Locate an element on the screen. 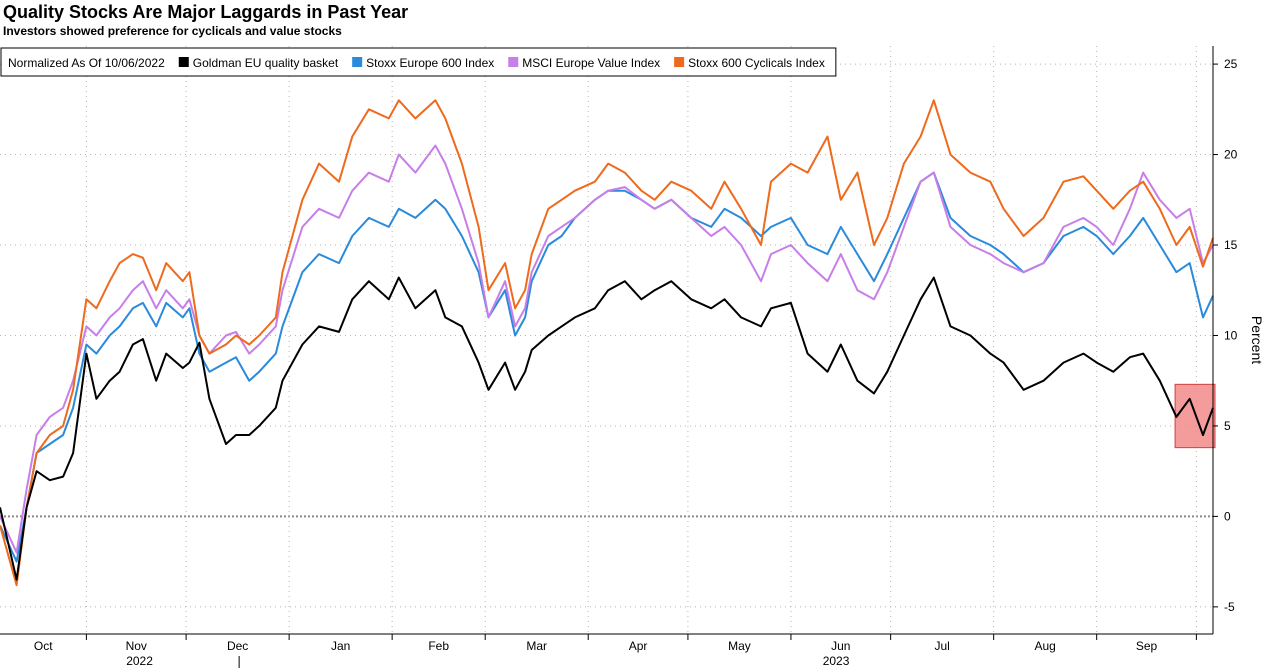  year-label-2023: 2023 is located at coordinates (836, 661).